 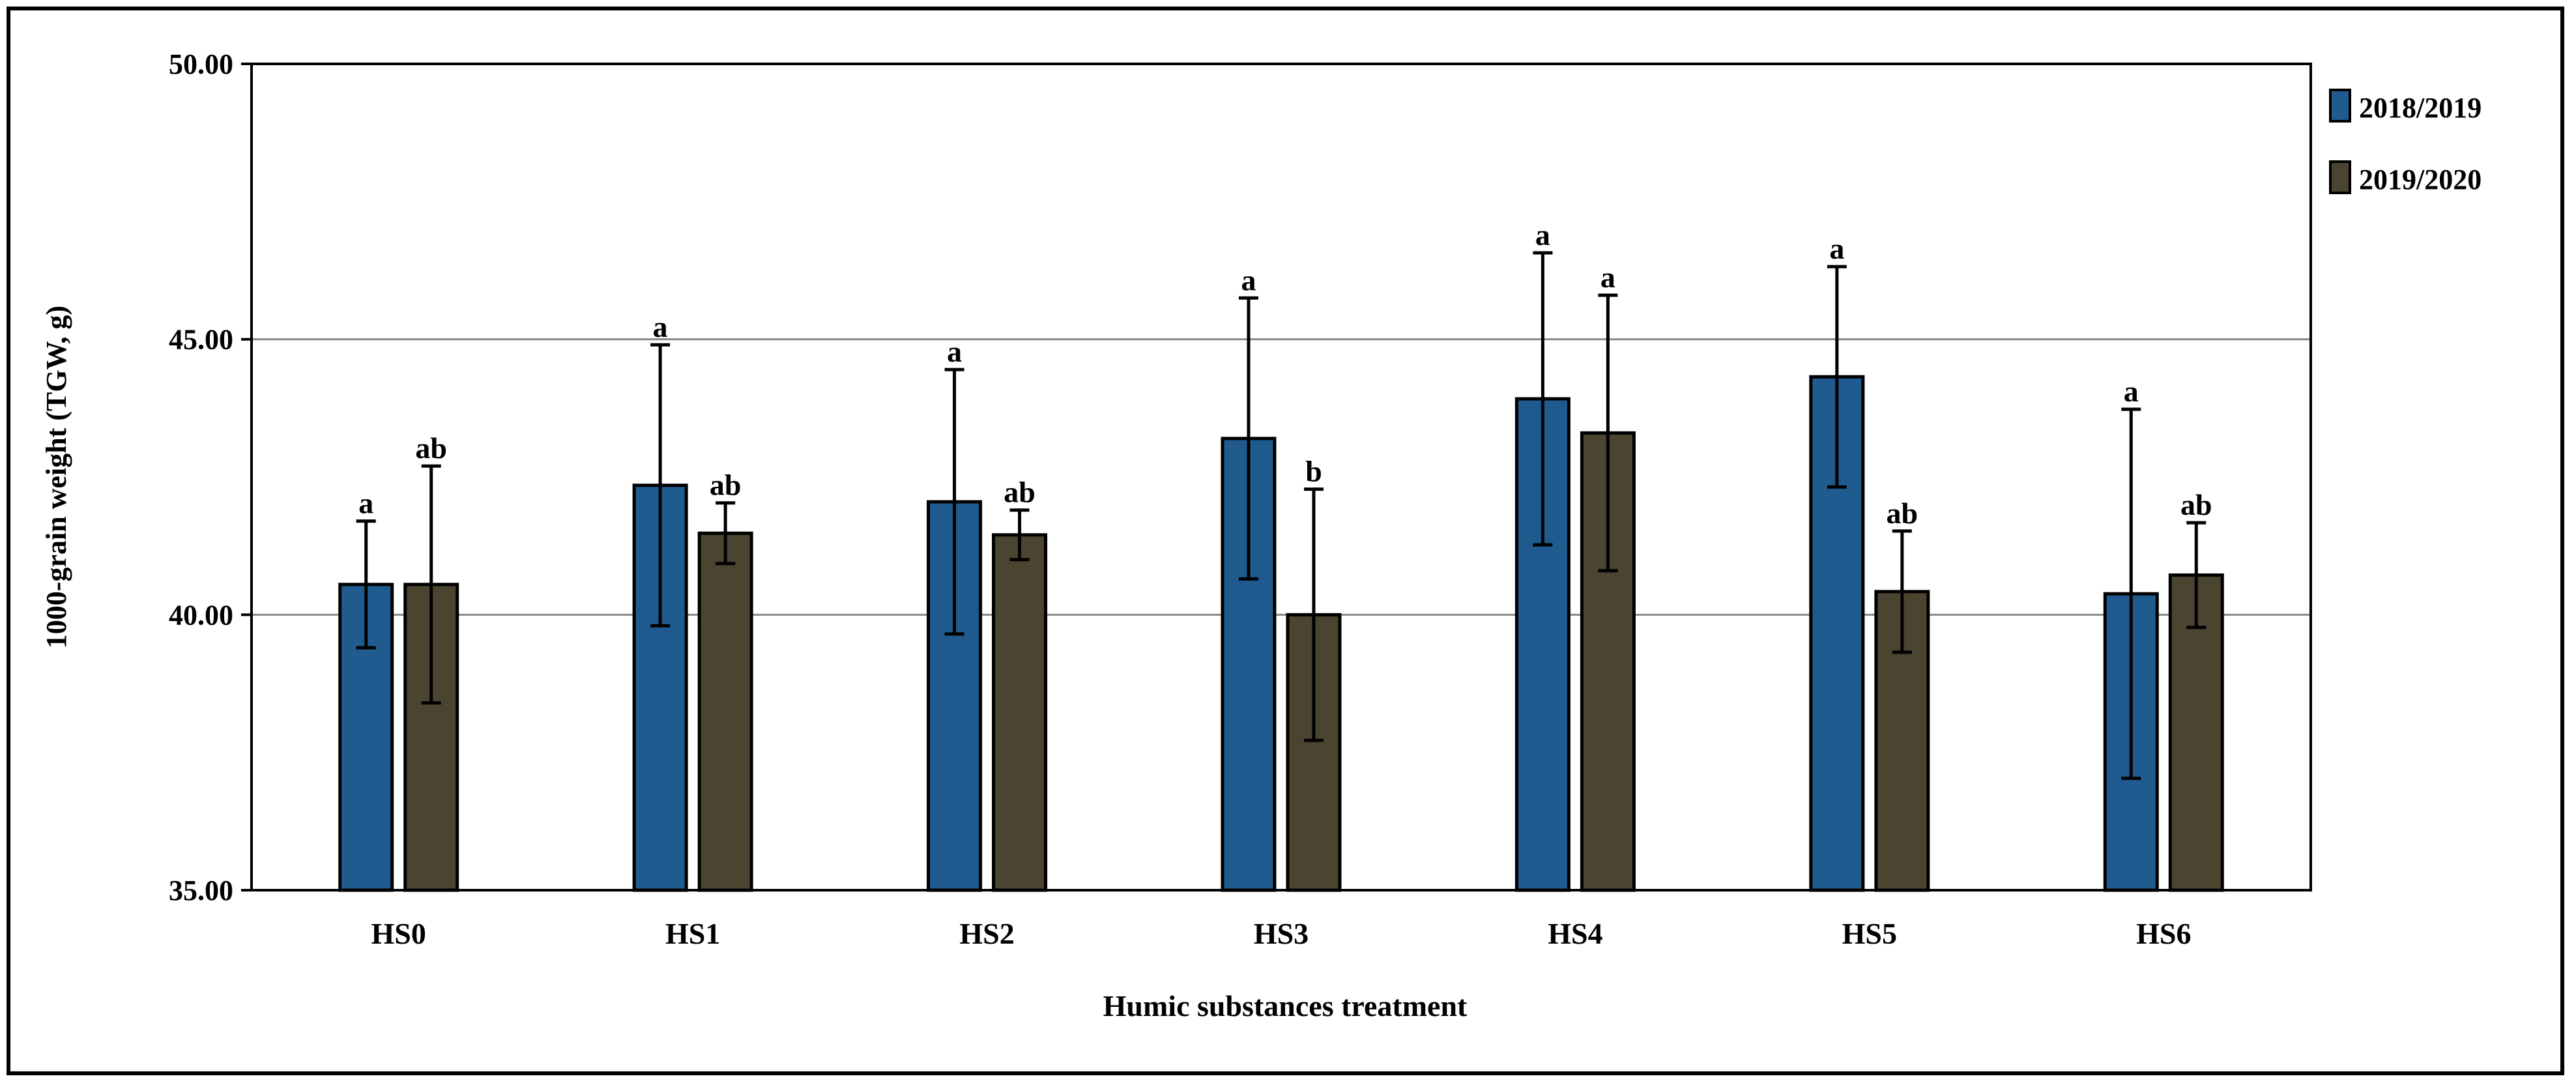 I want to click on x-axis-ticks: HS0 HS1 HS2 HS3 HS4 HS5 HS6, so click(x=1281, y=933).